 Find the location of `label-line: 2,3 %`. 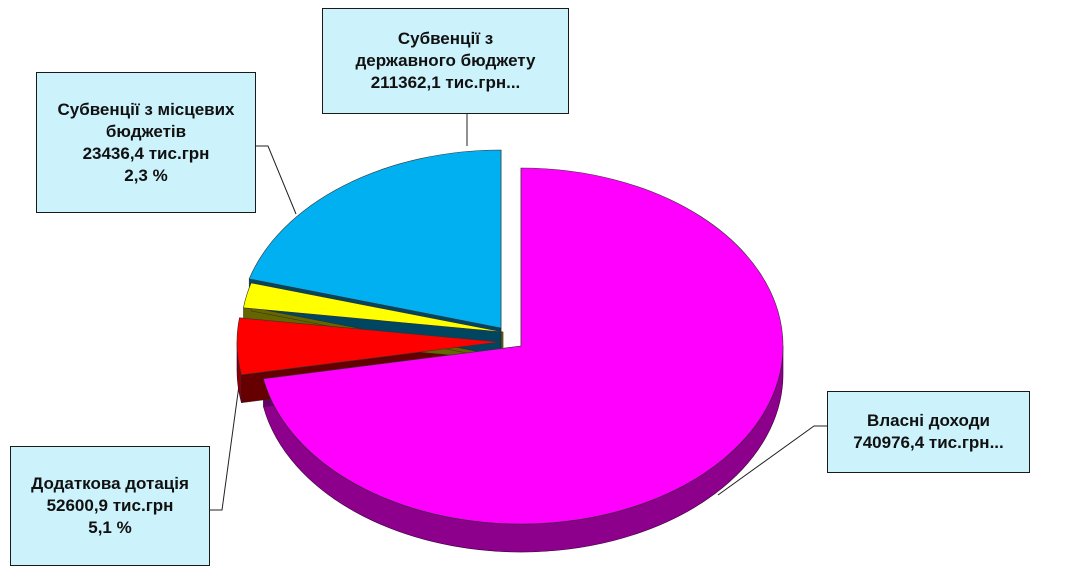

label-line: 2,3 % is located at coordinates (146, 175).